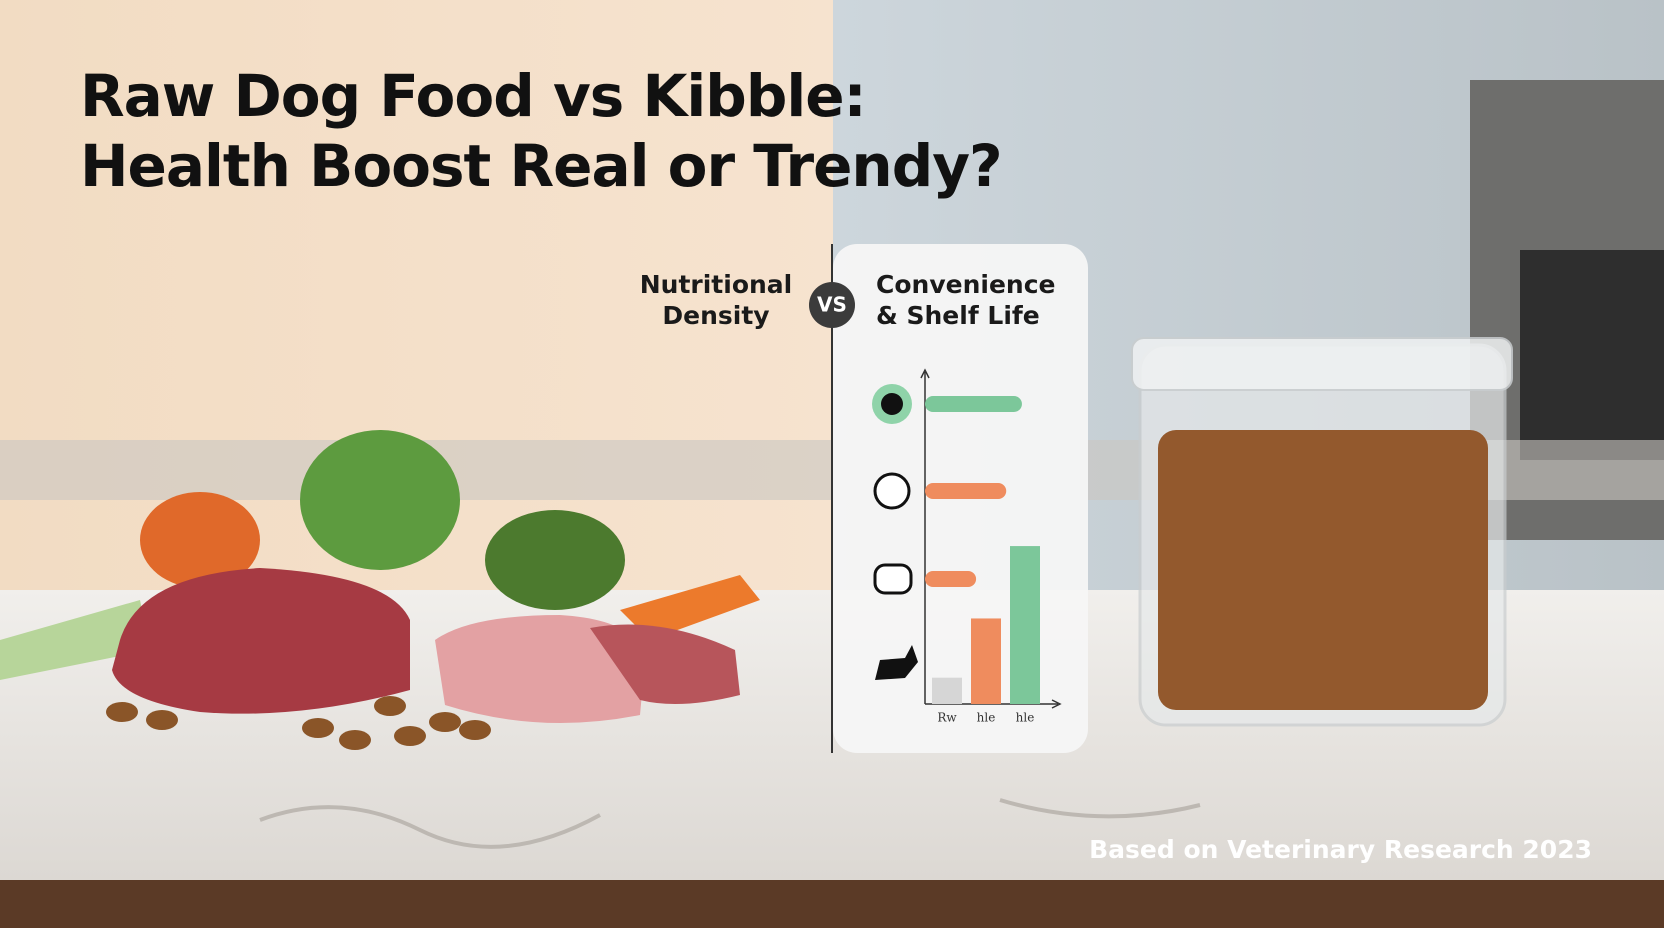  I want to click on marble-vein, so click(730, 823).